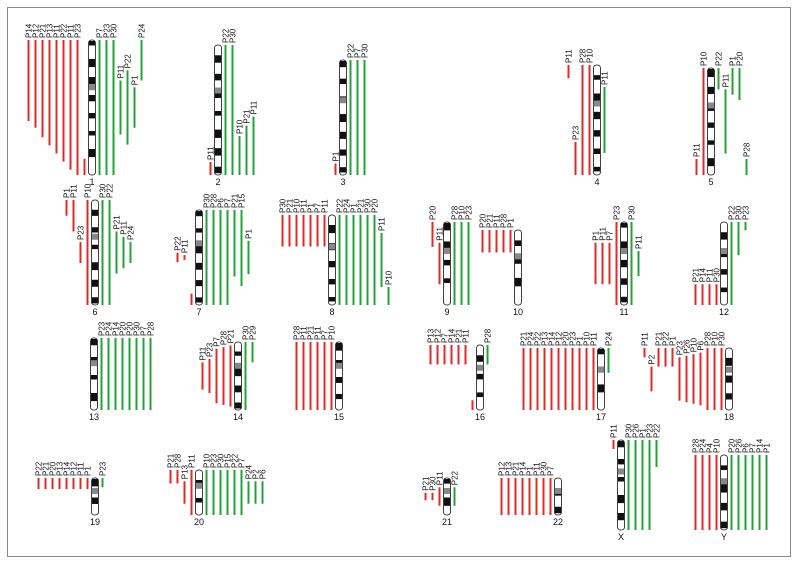 The width and height of the screenshot is (800, 565). What do you see at coordinates (724, 312) in the screenshot?
I see `chromosome-label: 12` at bounding box center [724, 312].